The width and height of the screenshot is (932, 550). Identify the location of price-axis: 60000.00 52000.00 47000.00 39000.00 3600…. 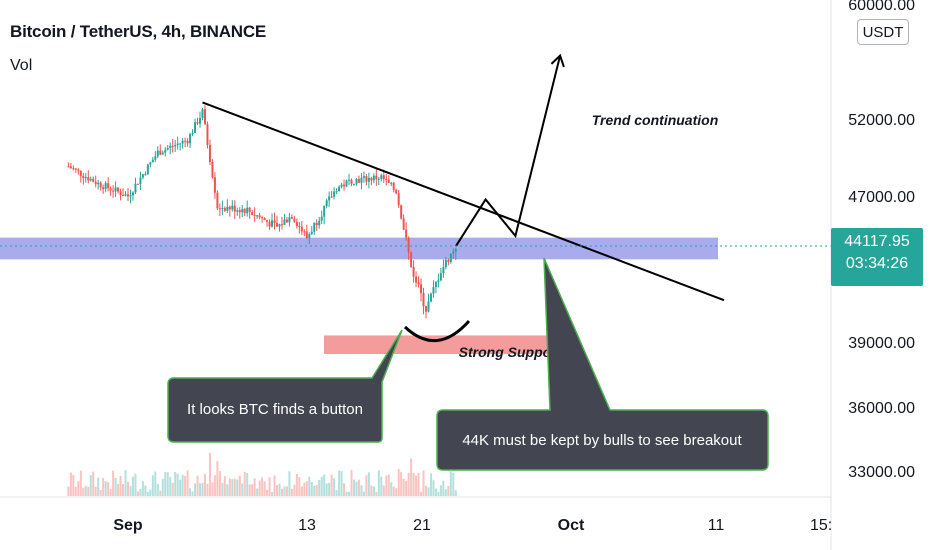
(881, 240).